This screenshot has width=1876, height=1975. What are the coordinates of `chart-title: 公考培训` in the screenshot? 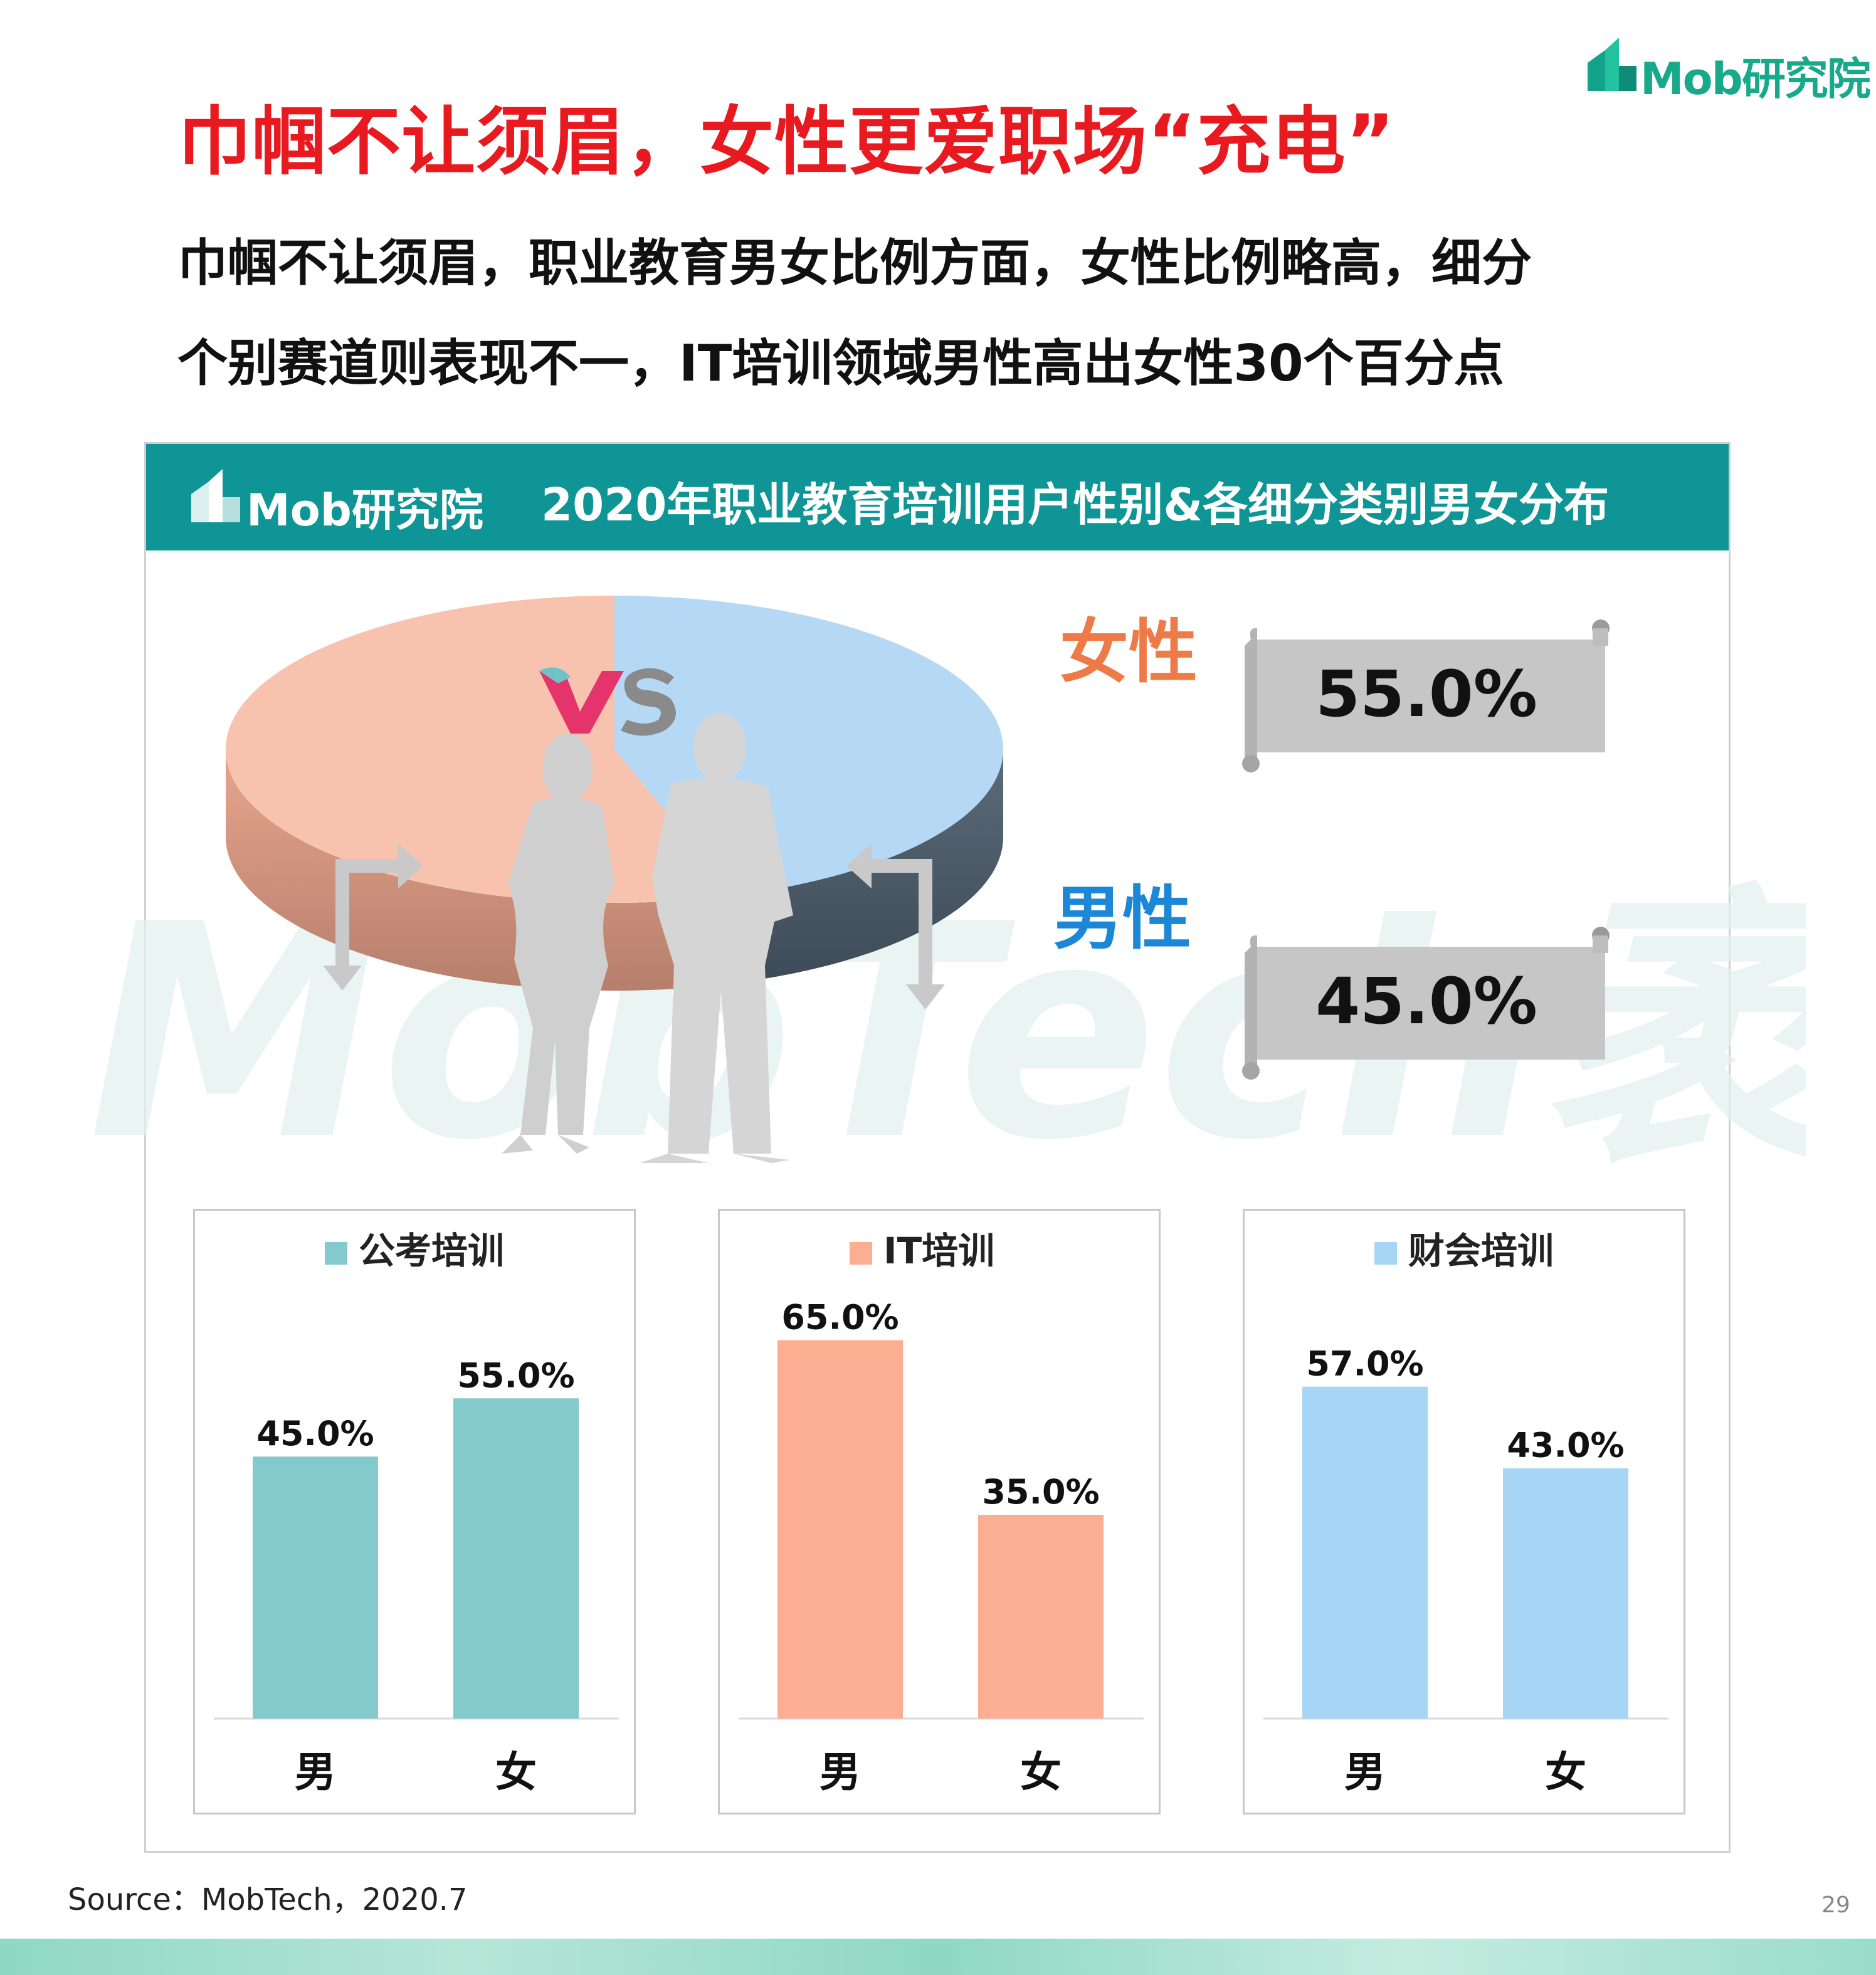 It's located at (431, 1251).